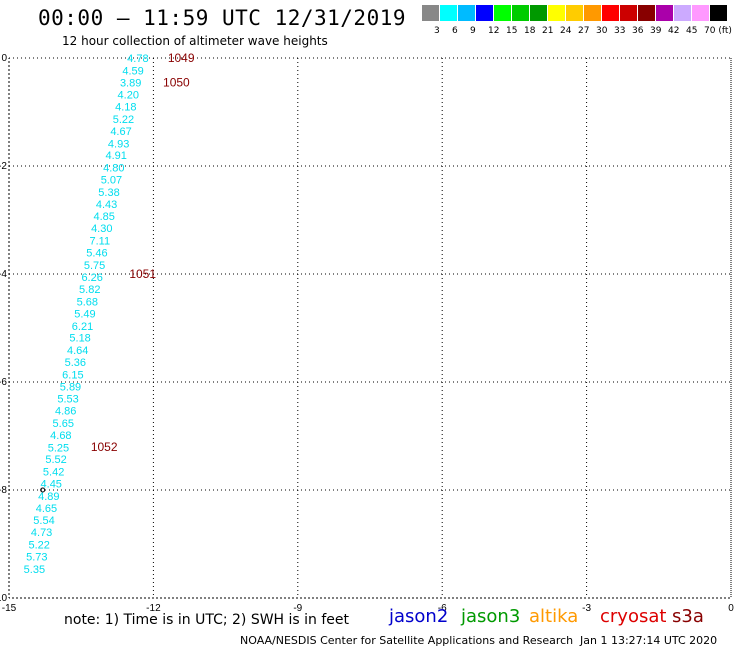 The image size is (740, 650). I want to click on time-marker: 1052, so click(104, 447).